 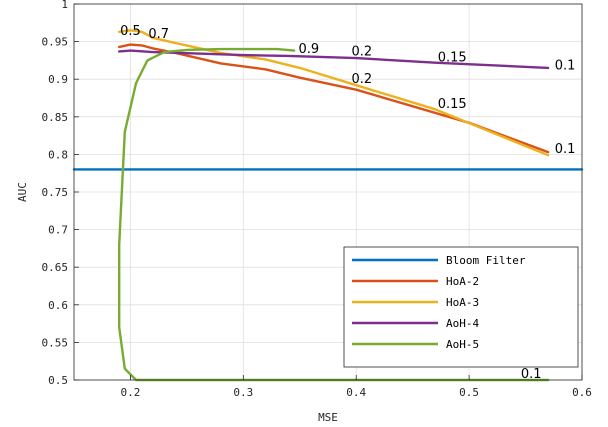 I want to click on x-tick-label: 0.5, so click(x=469, y=392).